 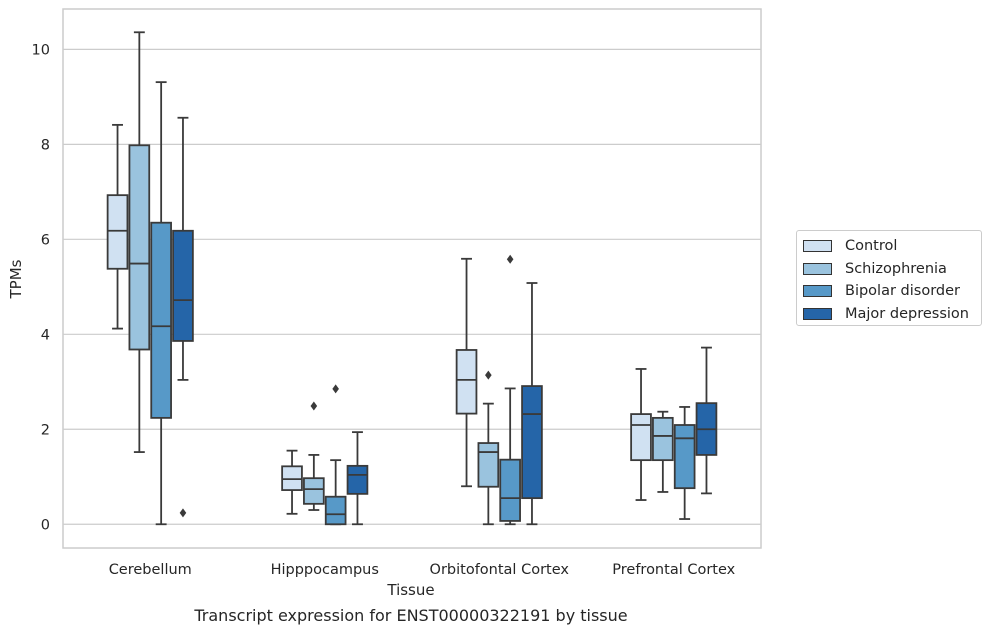 I want to click on y-tick-label: 10, so click(x=41, y=50).